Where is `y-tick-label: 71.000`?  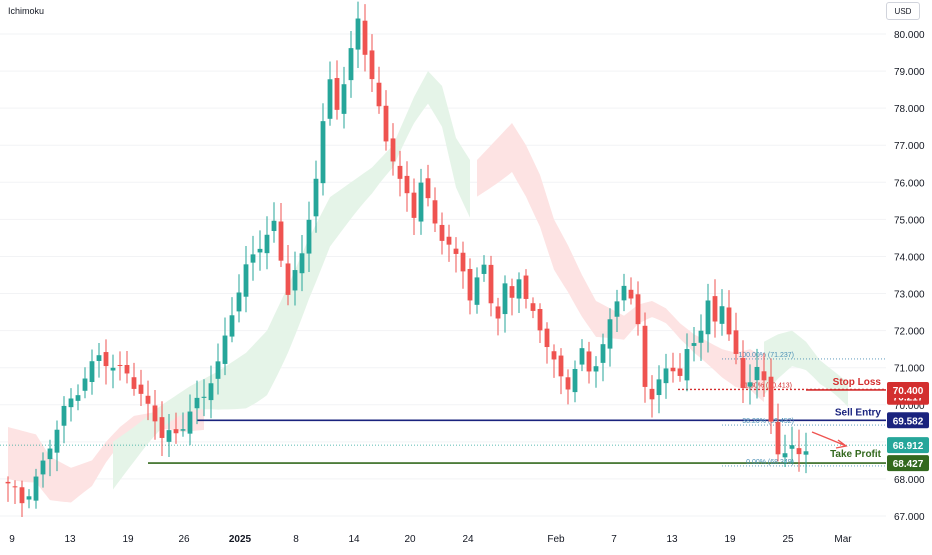
y-tick-label: 71.000 is located at coordinates (909, 369).